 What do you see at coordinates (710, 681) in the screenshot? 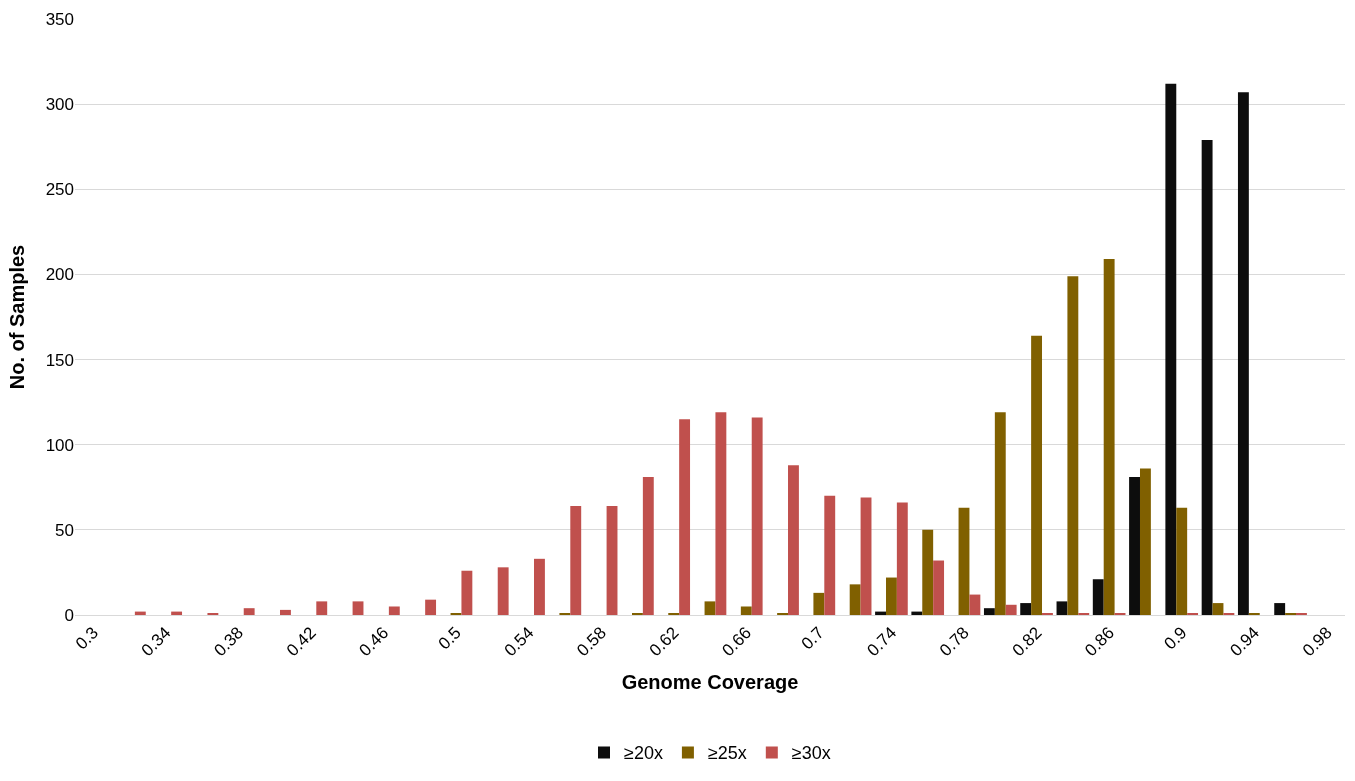
I see `x-axis-title: Genome Coverage` at bounding box center [710, 681].